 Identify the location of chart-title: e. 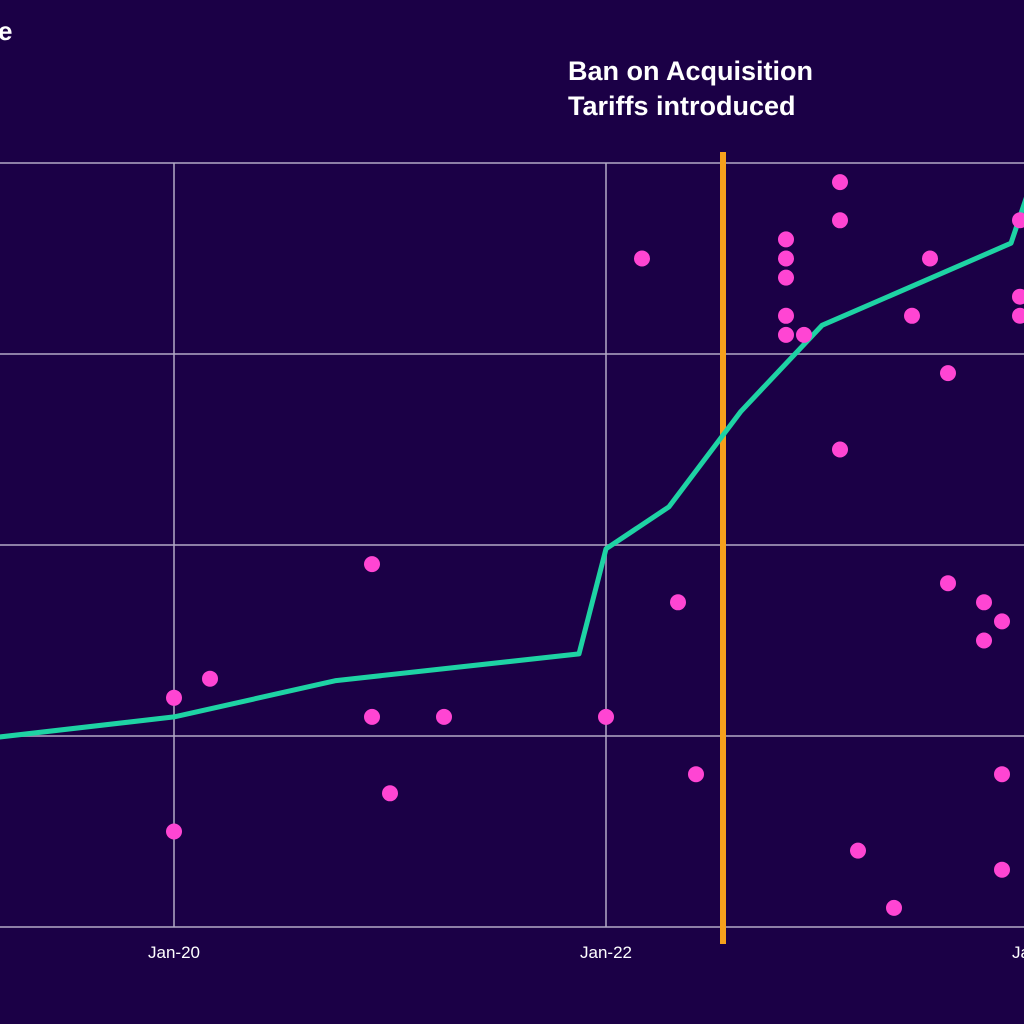
(6, 31).